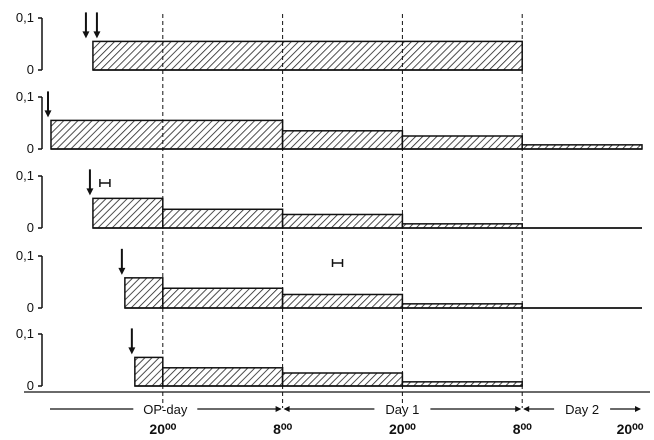 The height and width of the screenshot is (440, 654). Describe the element at coordinates (329, 281) in the screenshot. I see `panel-4: 0,10` at that location.